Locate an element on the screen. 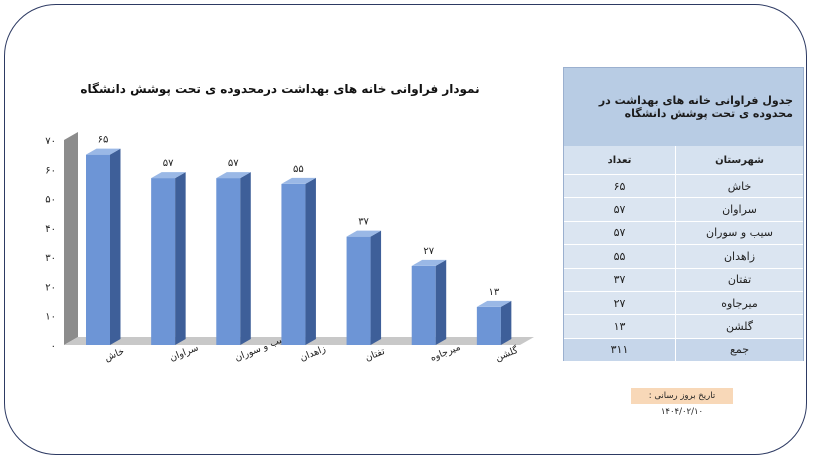  table-row: گلشن ۱۳ is located at coordinates (683, 326).